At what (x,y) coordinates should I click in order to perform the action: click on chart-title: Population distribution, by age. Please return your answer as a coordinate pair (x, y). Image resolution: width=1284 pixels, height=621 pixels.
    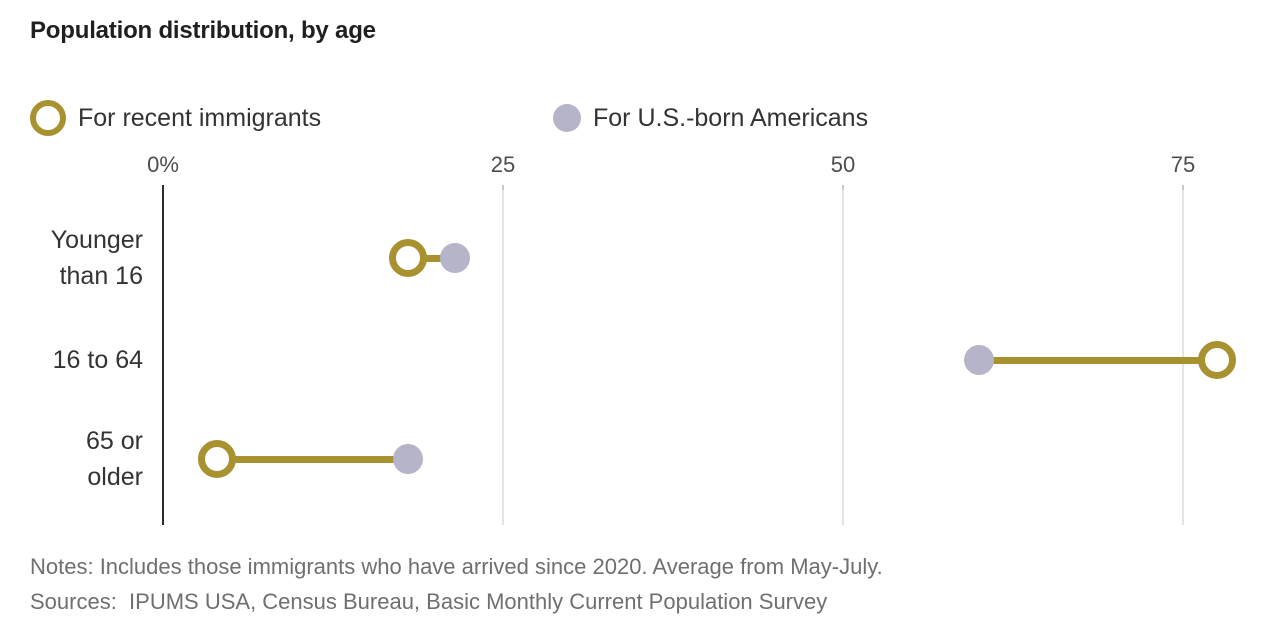
    Looking at the image, I should click on (203, 30).